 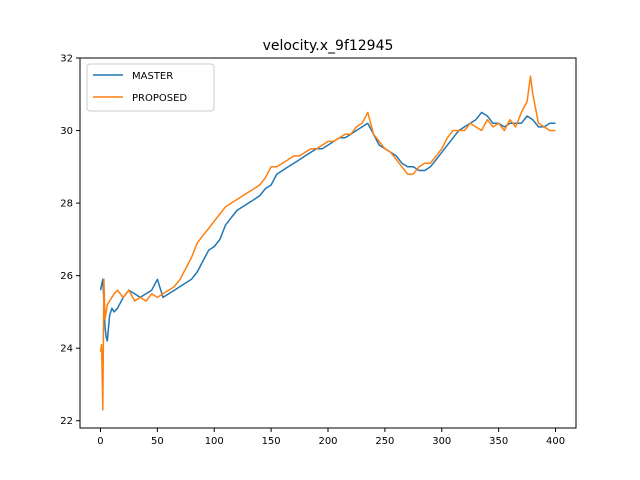 I want to click on y-tick-label: 26, so click(x=66, y=276).